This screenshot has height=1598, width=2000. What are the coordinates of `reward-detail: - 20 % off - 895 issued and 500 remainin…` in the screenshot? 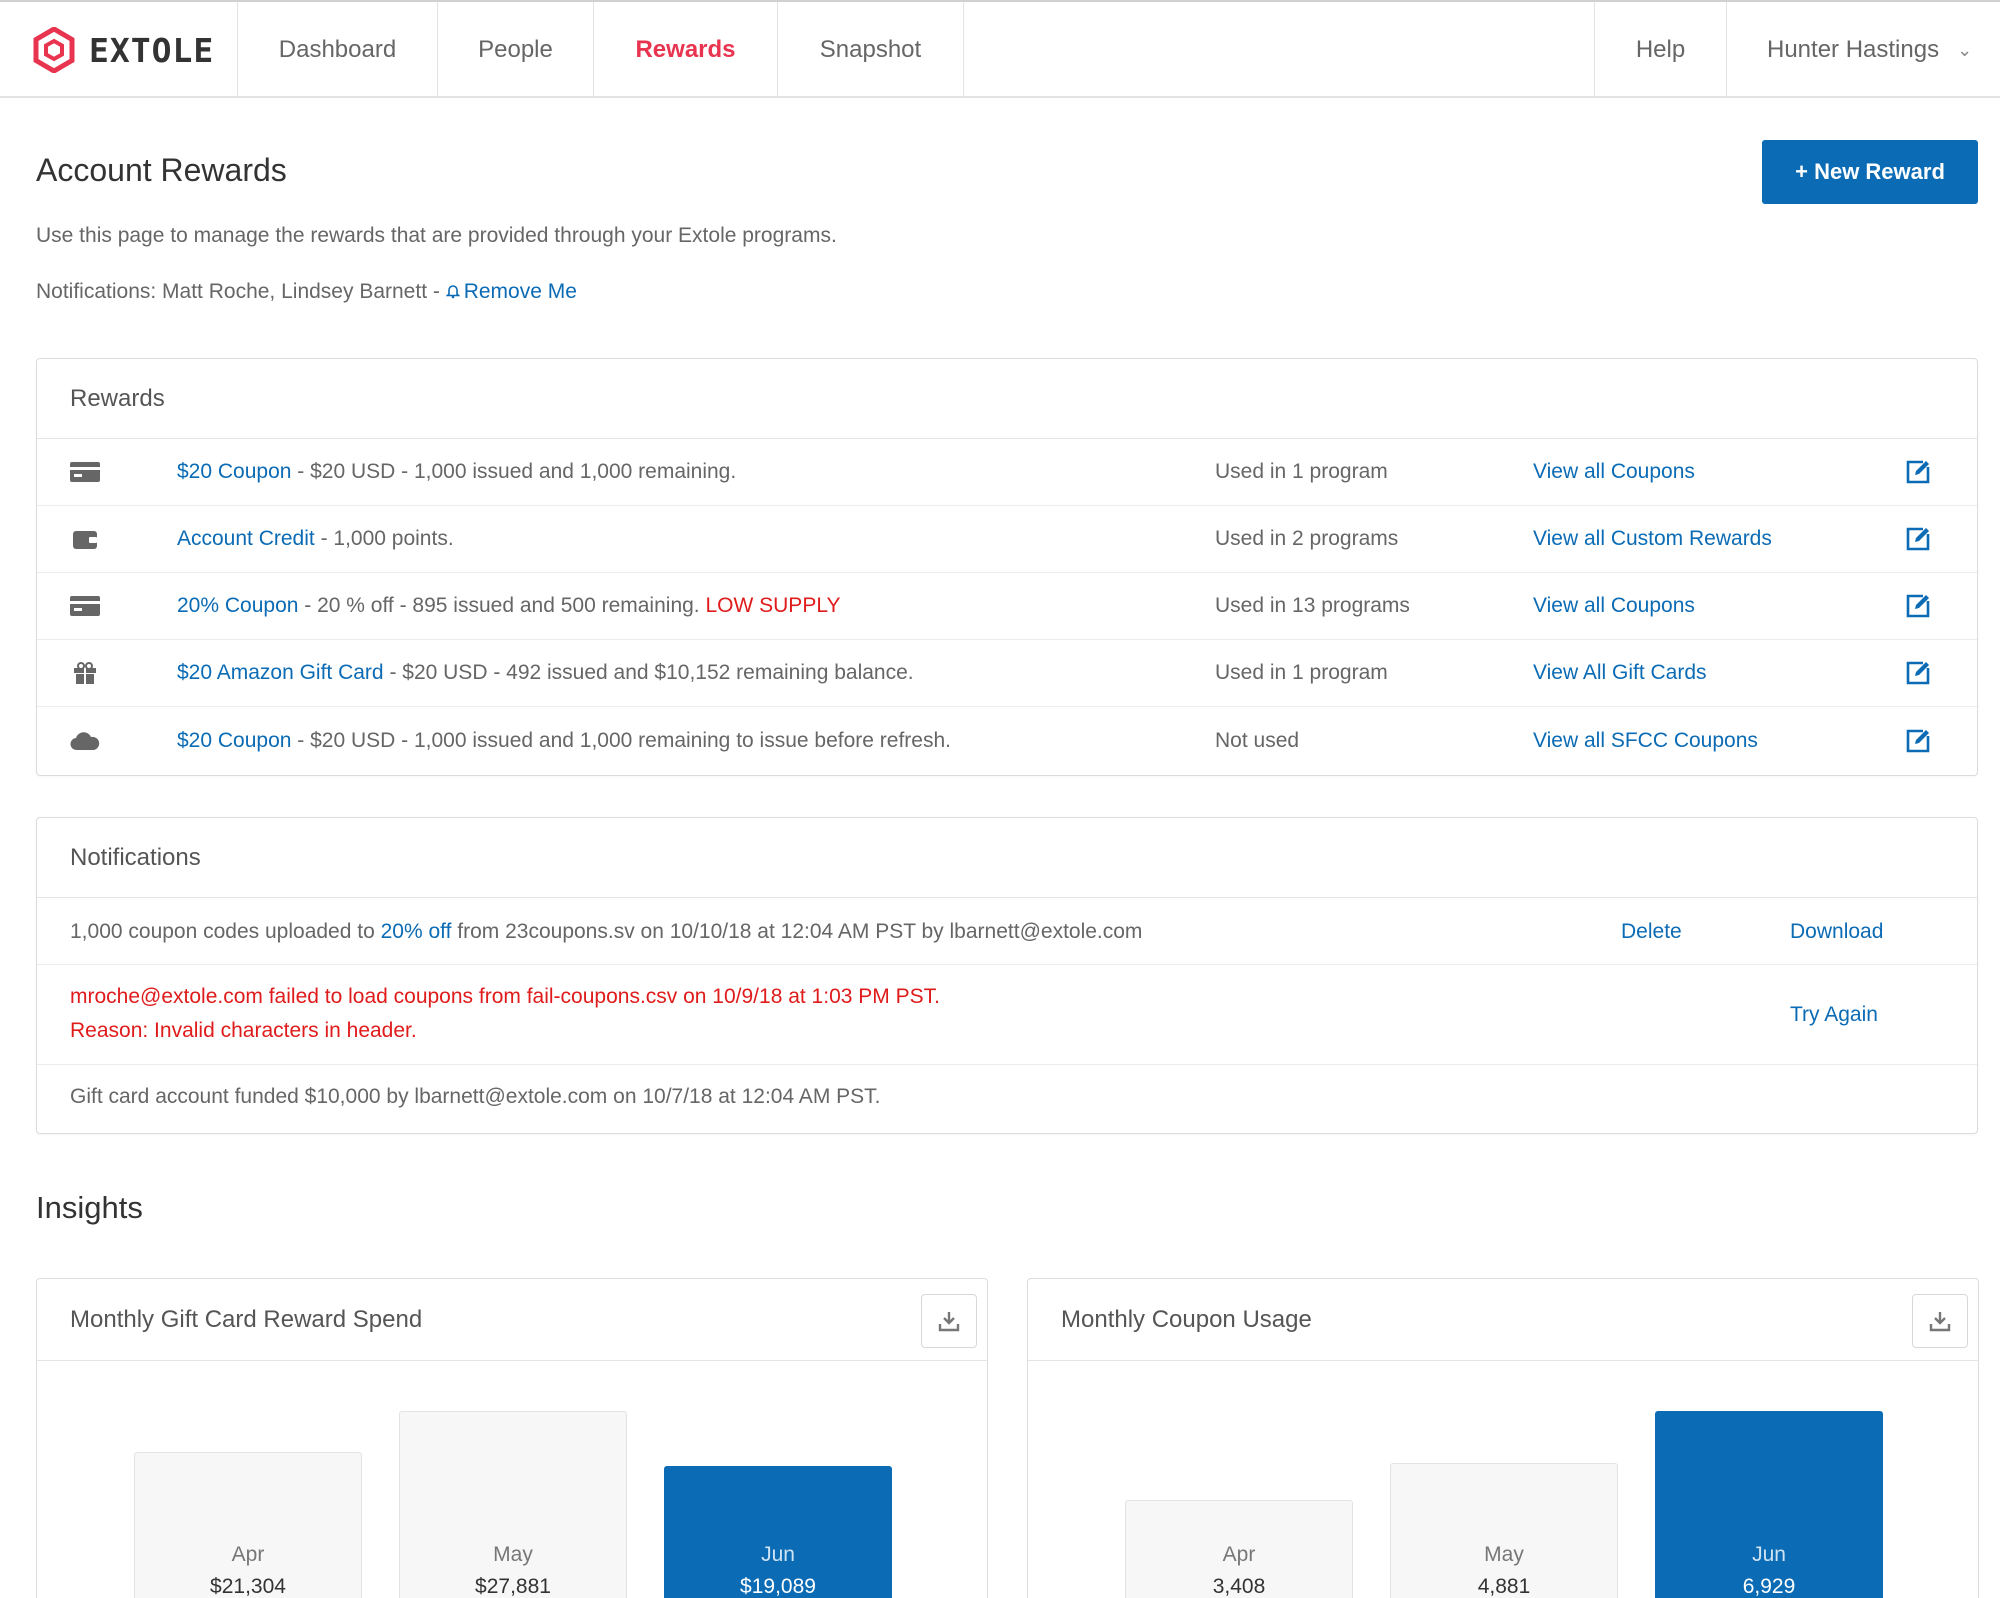 It's located at (502, 605).